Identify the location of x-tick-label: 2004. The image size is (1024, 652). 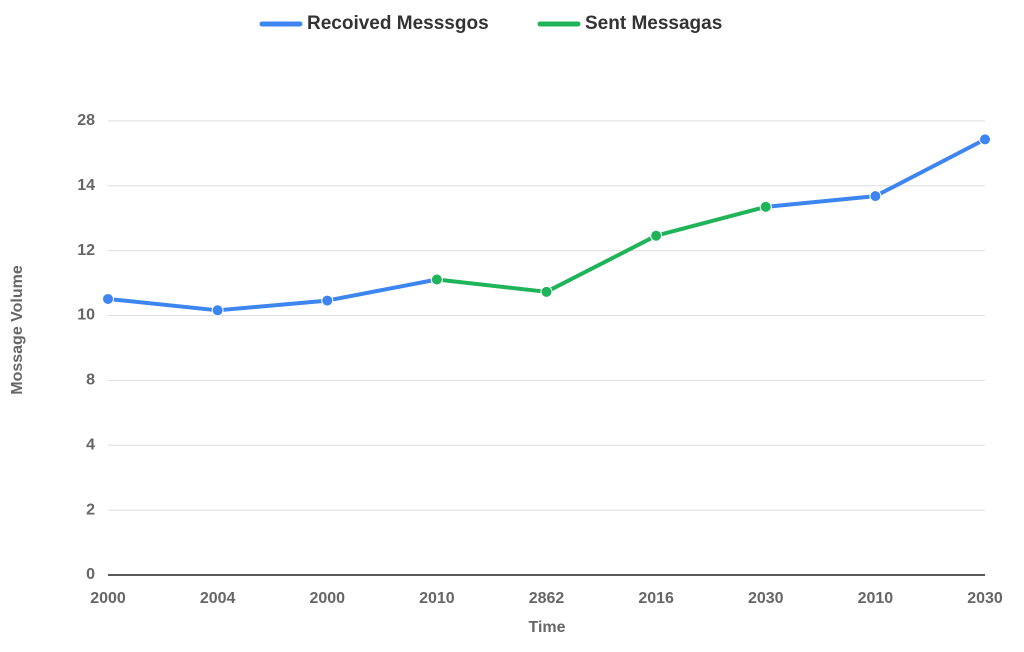
(218, 598).